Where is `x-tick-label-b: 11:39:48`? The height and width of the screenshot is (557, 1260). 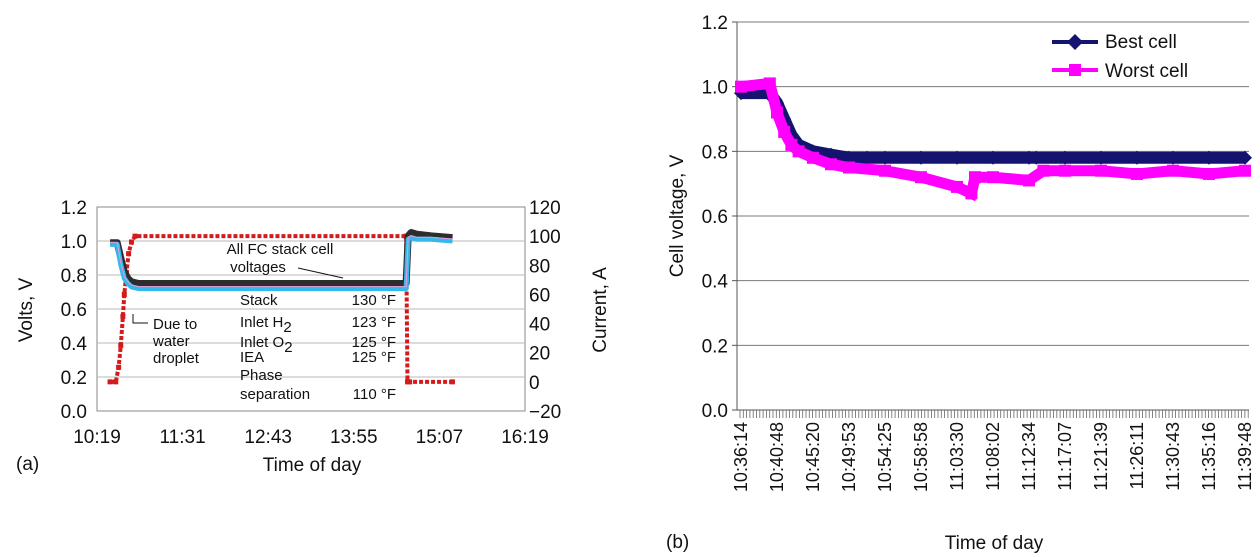 x-tick-label-b: 11:39:48 is located at coordinates (1245, 456).